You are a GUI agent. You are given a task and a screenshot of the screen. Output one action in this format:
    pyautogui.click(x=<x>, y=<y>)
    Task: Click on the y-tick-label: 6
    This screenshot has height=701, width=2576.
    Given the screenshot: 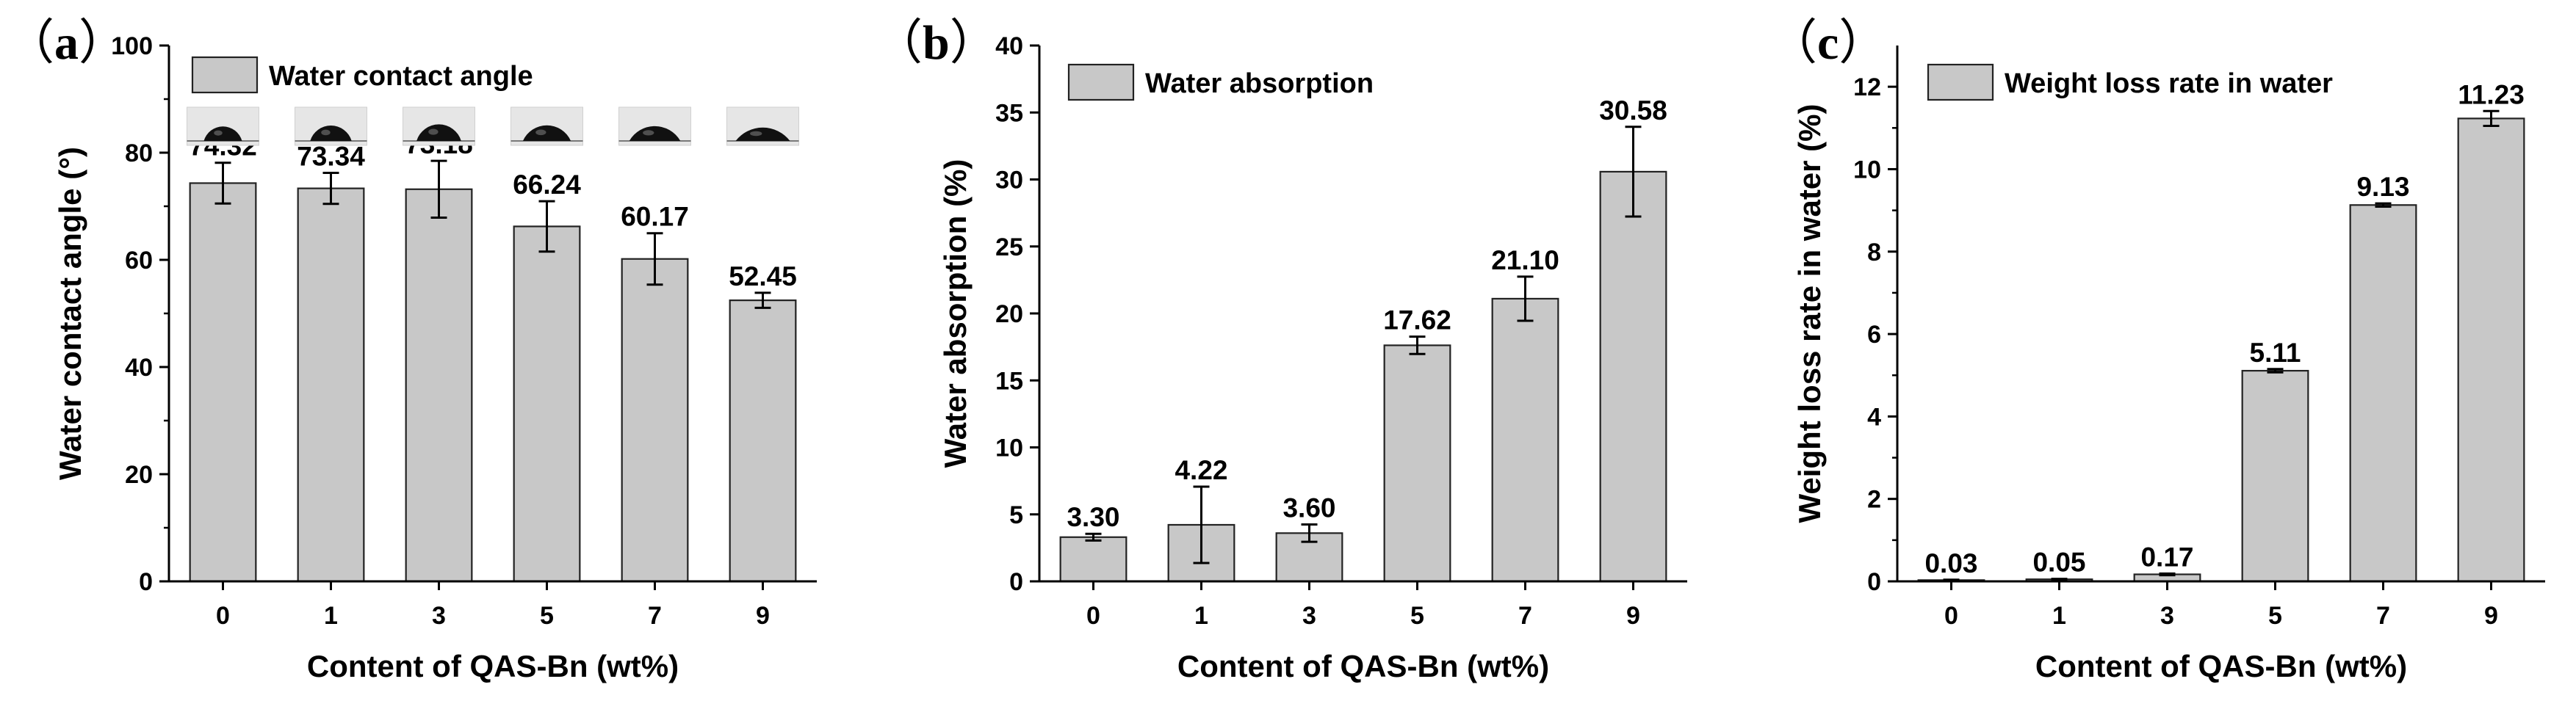 What is the action you would take?
    pyautogui.click(x=1874, y=335)
    